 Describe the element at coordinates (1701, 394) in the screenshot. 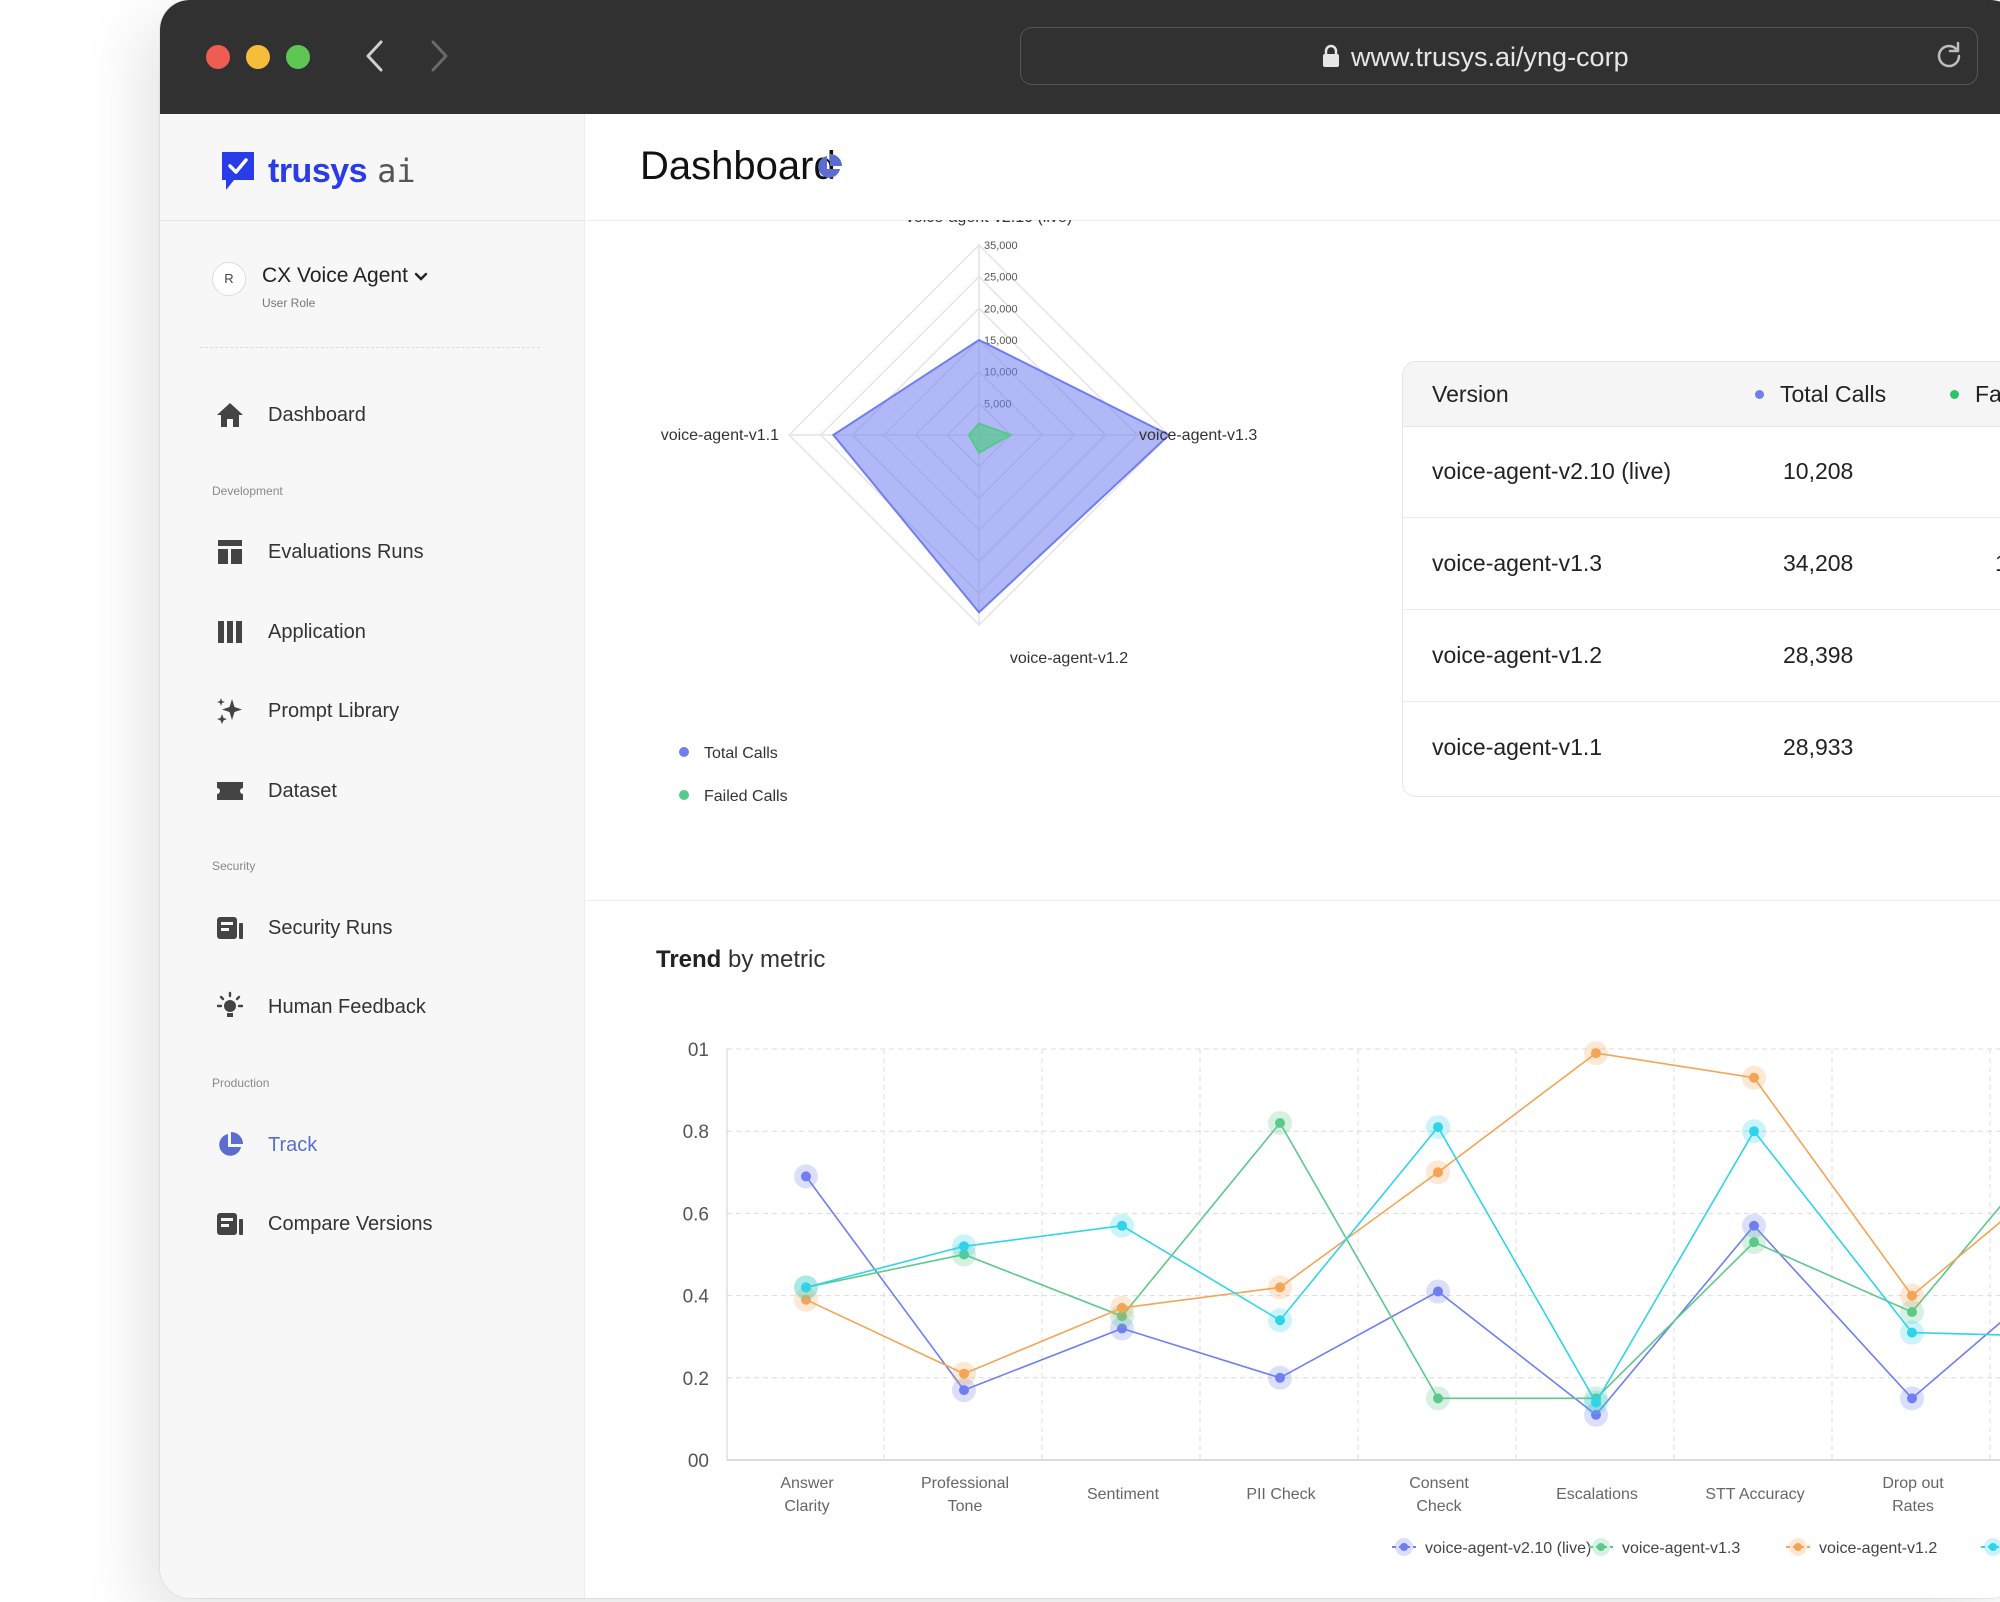

I see `table-header: Version Total Calls Fa` at that location.